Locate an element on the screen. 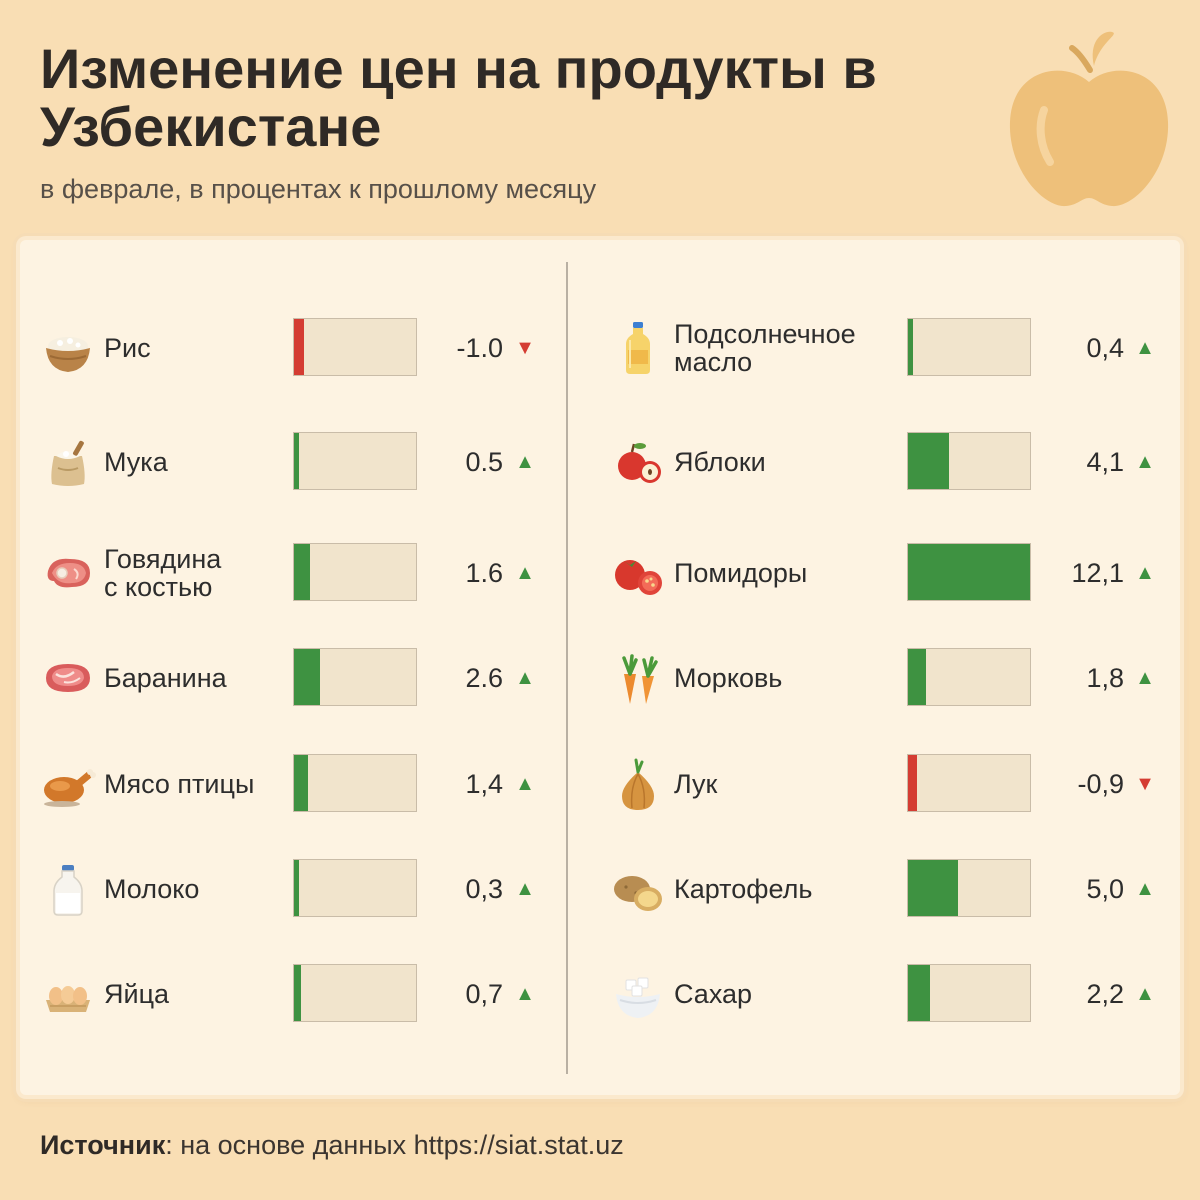 The height and width of the screenshot is (1200, 1200). bar-row: Молоко 0,3 ▲ is located at coordinates (600, 889).